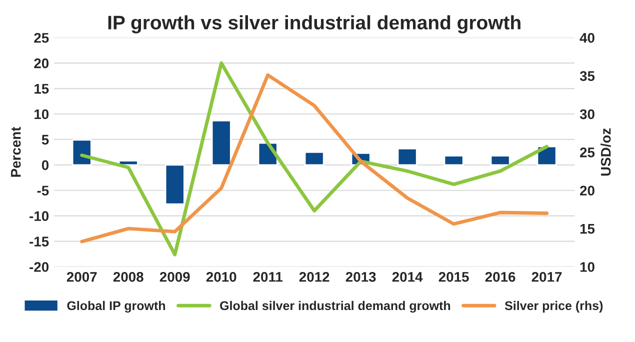  Describe the element at coordinates (45, 139) in the screenshot. I see `y-tick-label: 5` at that location.